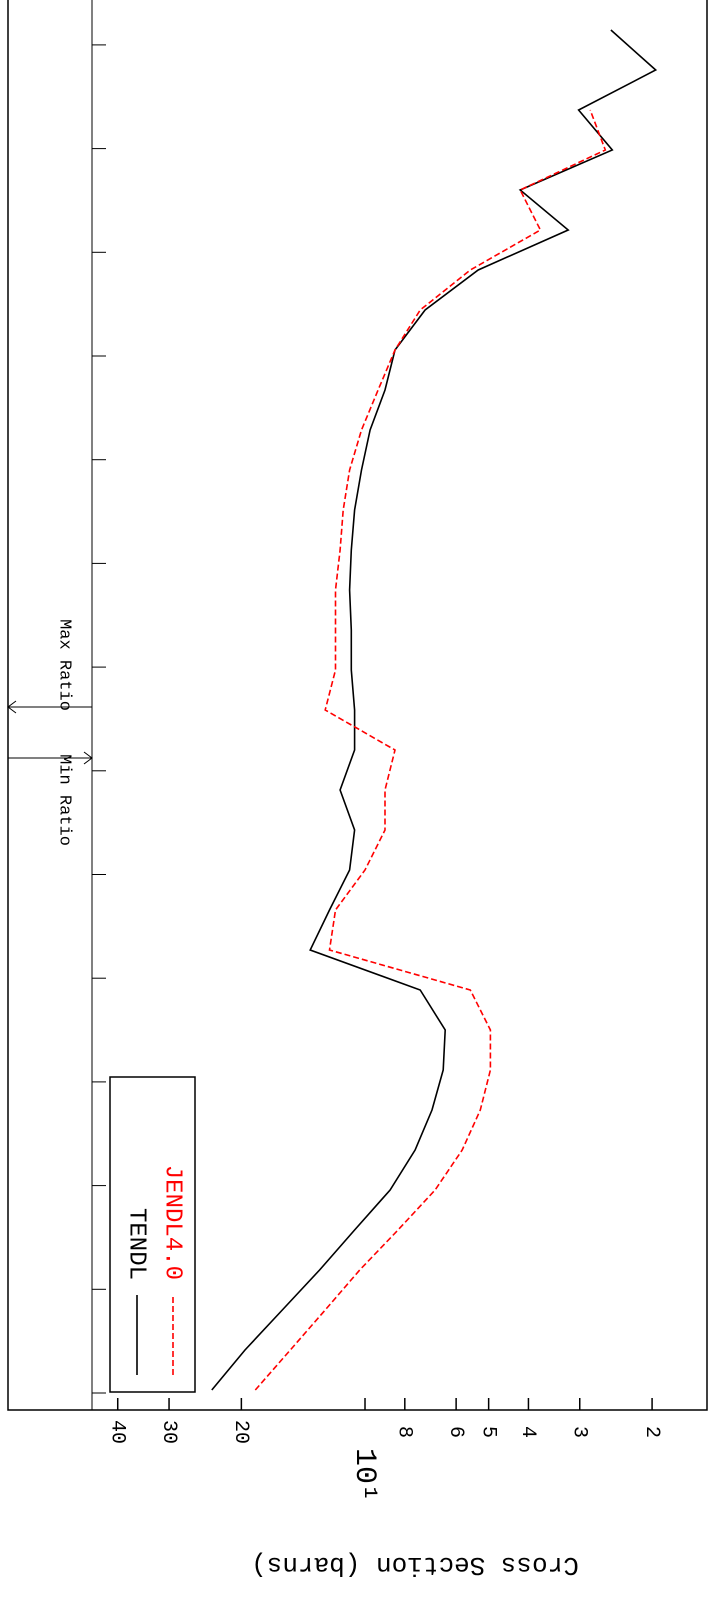  Describe the element at coordinates (50, 758) in the screenshot. I see `min-ratio-arrow` at that location.